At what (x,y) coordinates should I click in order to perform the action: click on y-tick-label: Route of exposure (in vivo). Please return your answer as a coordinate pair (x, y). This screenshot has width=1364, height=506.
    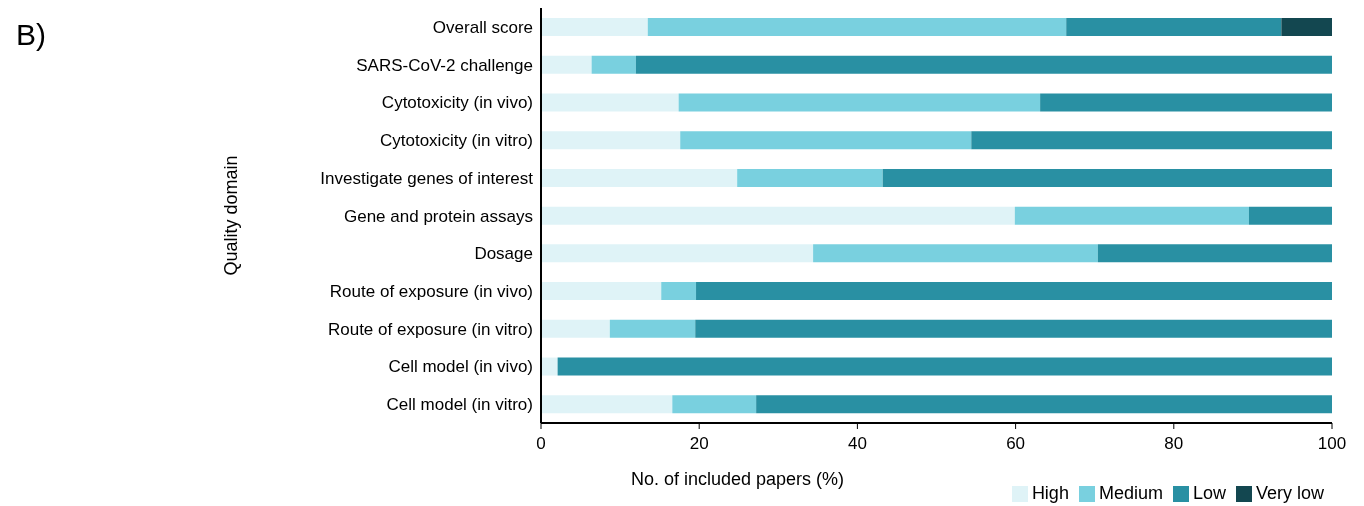
    Looking at the image, I should click on (431, 291).